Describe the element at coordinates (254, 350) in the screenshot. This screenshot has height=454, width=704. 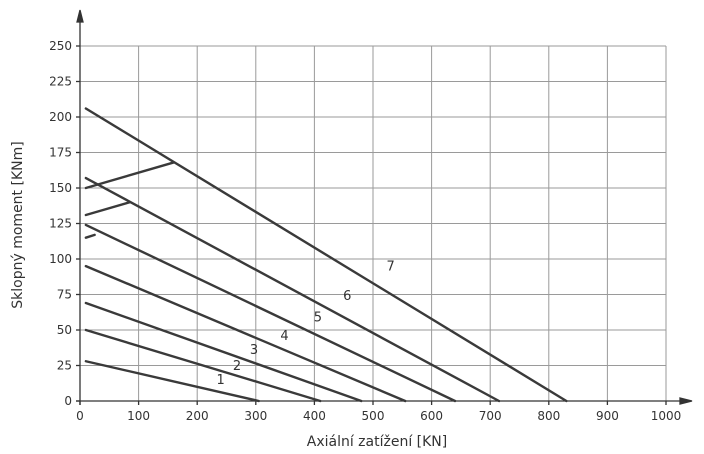
I see `series-label-3: 3` at that location.